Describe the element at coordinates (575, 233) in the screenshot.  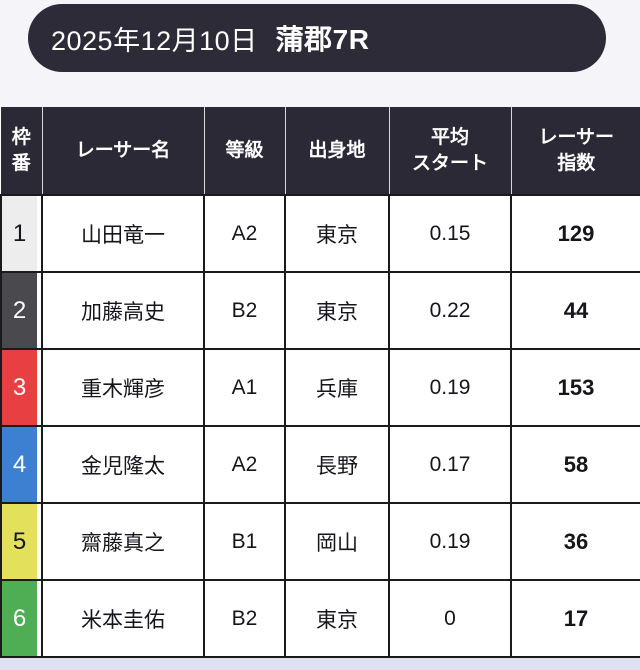
I see `racer-index-cell: 129` at that location.